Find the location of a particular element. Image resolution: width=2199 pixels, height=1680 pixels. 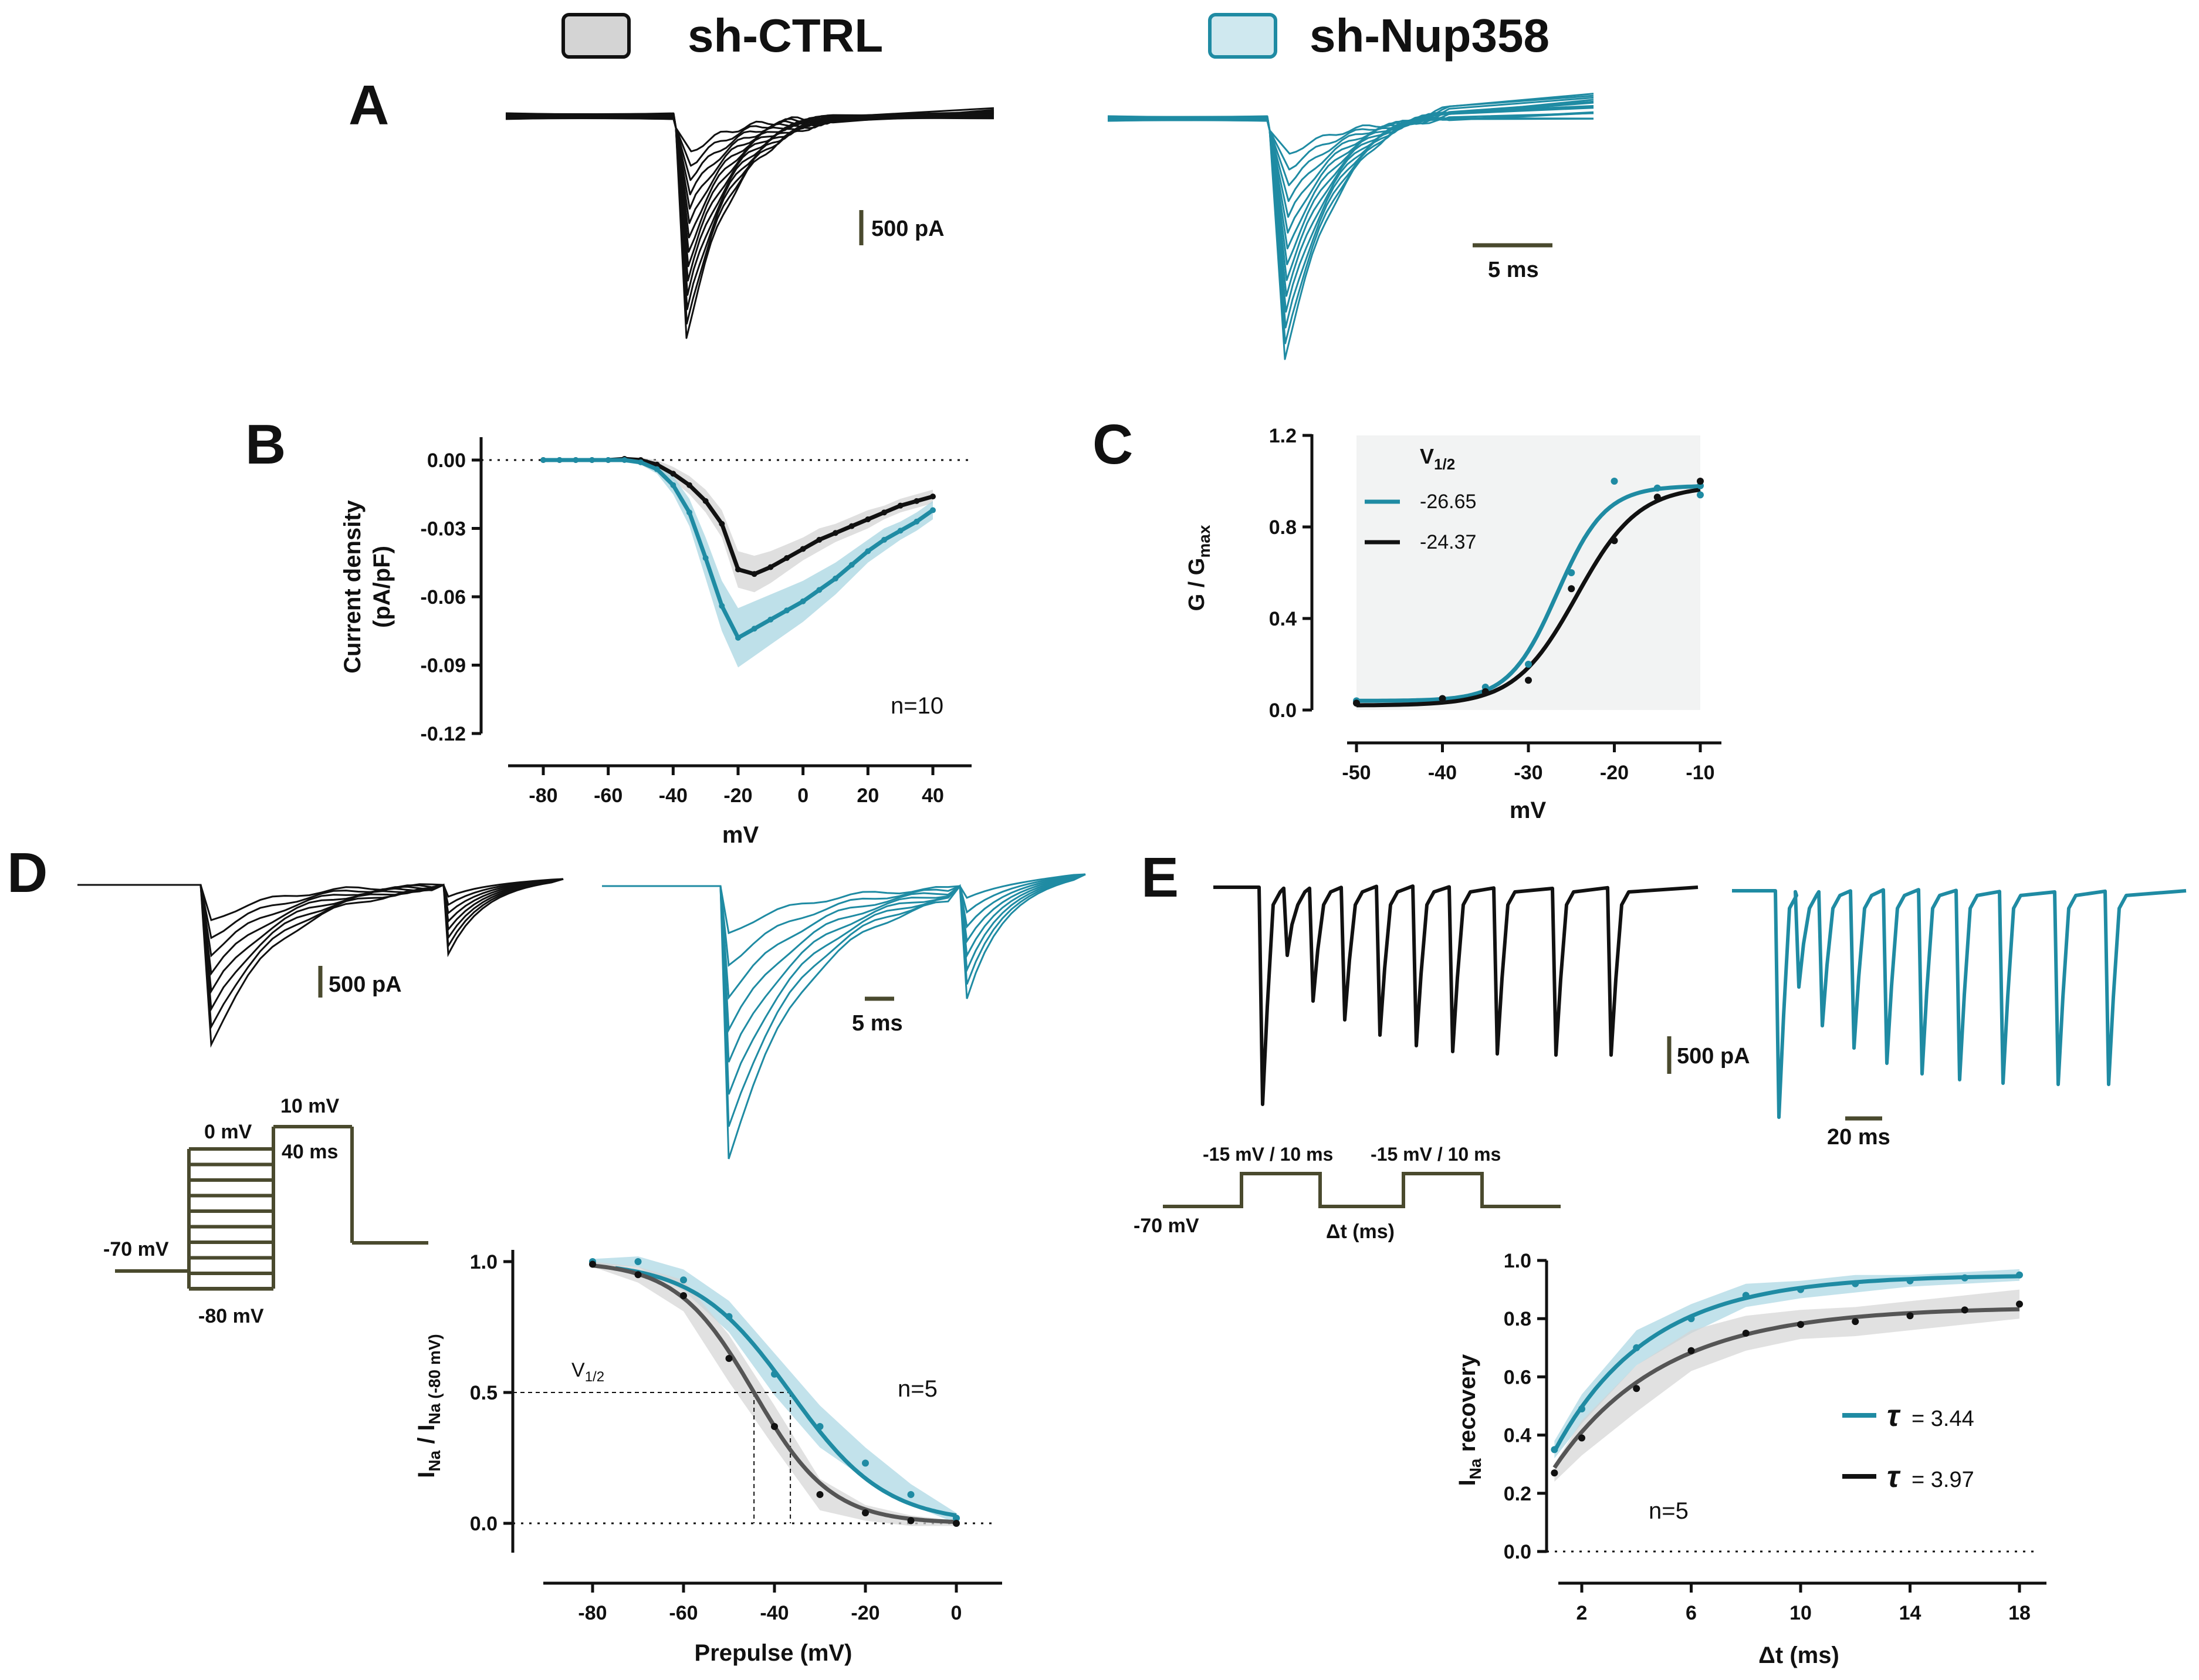

e-legend-tau-ctrl: τ is located at coordinates (1894, 1477).